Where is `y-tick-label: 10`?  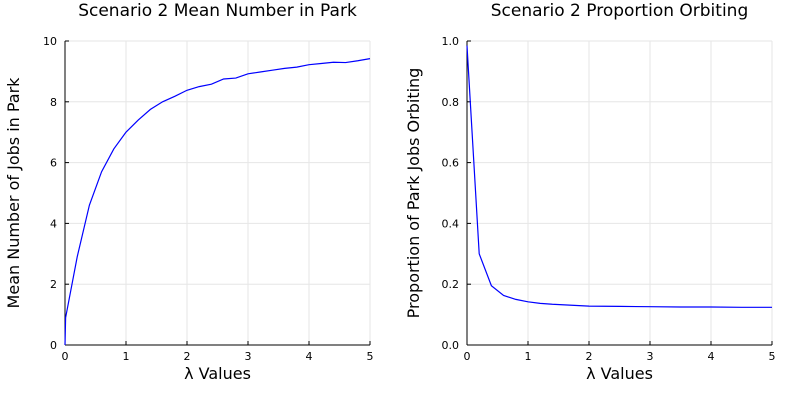
y-tick-label: 10 is located at coordinates (50, 41).